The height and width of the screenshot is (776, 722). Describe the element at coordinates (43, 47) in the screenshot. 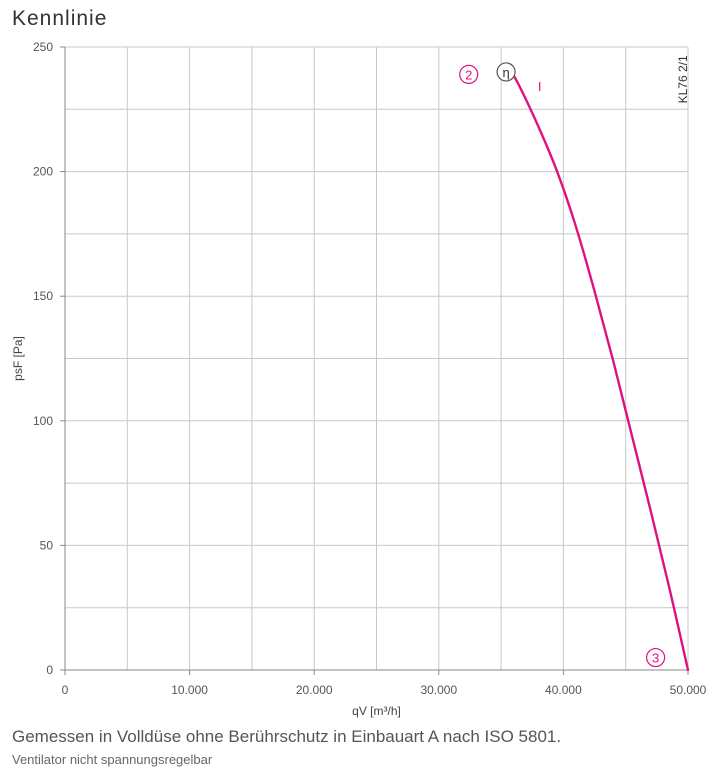

I see `y-tick-label: 250` at that location.